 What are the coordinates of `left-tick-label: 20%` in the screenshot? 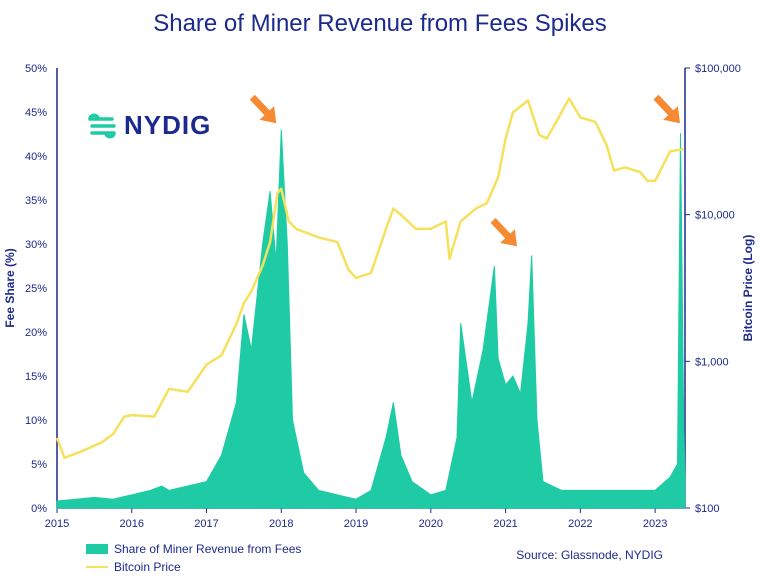 It's located at (36, 333).